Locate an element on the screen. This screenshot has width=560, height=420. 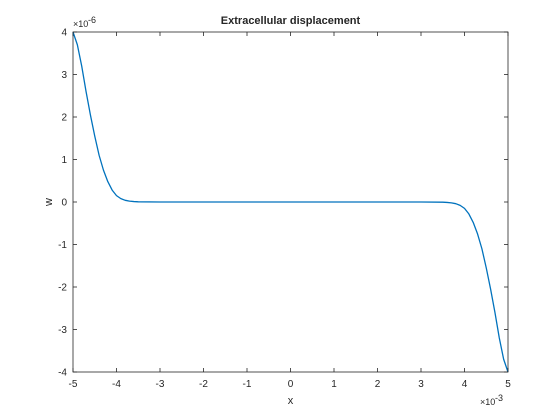
x-tick-label: 0 is located at coordinates (291, 384).